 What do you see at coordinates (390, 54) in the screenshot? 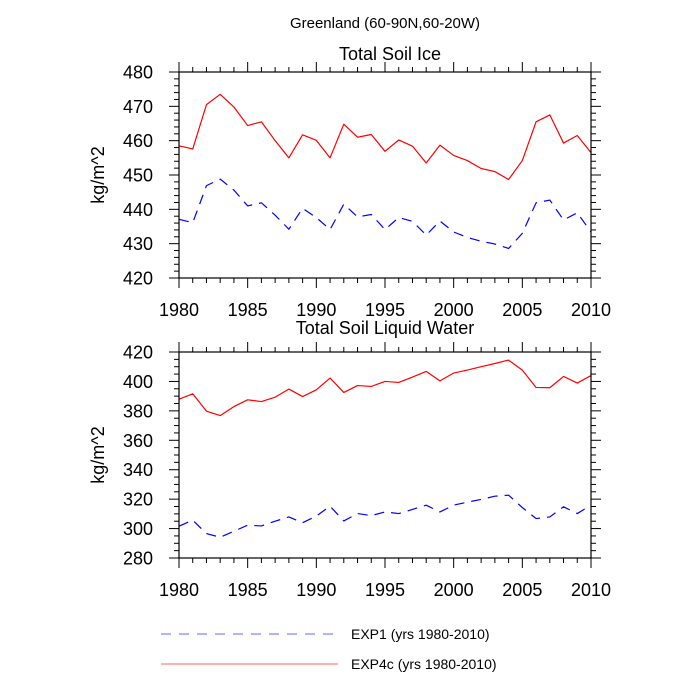
I see `panel-title: Total Soil Ice` at bounding box center [390, 54].